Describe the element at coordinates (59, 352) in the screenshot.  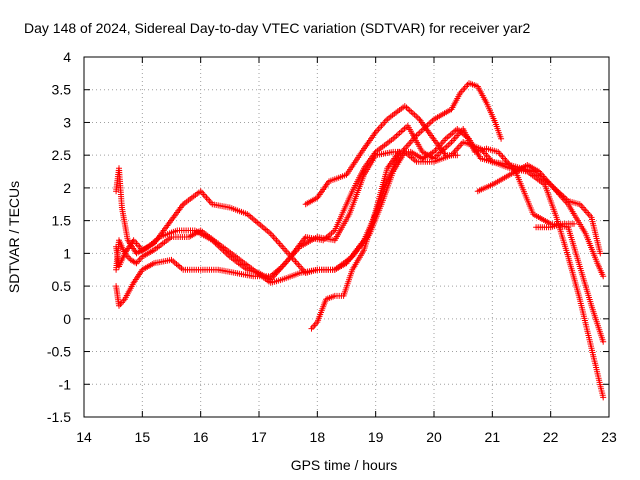
I see `y-tick-label: -0.5` at that location.